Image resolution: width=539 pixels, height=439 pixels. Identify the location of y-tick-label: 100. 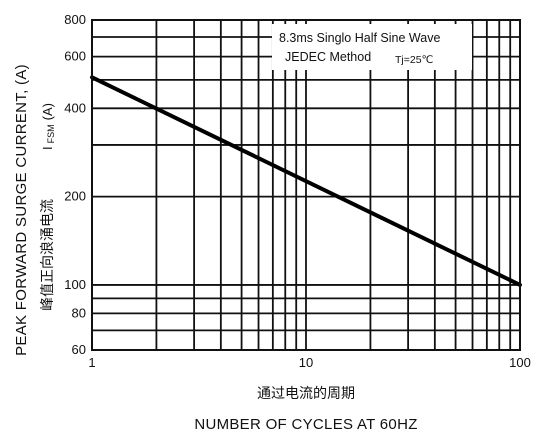
(75, 284).